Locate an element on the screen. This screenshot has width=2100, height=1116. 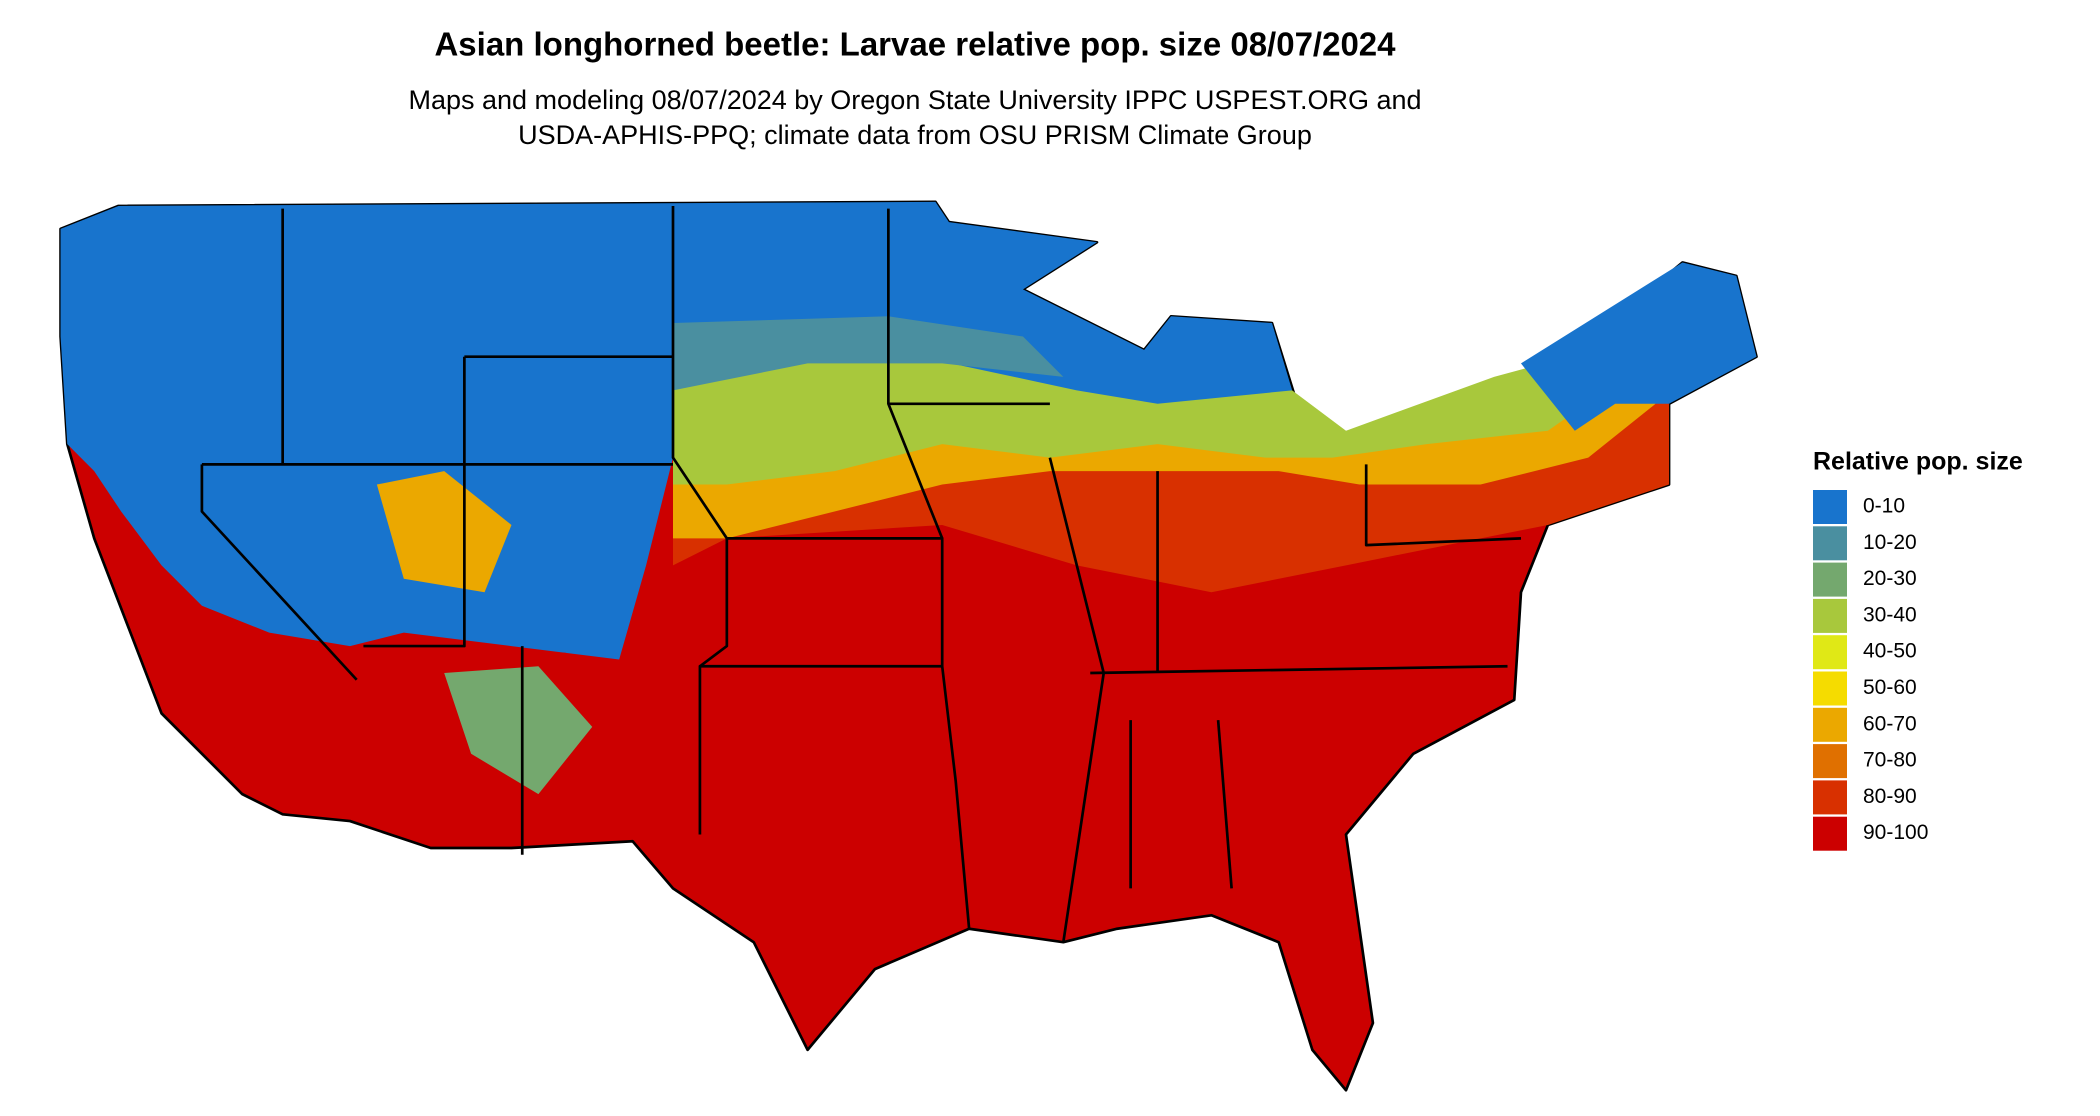
legend-title: Relative pop. size is located at coordinates (1918, 462).